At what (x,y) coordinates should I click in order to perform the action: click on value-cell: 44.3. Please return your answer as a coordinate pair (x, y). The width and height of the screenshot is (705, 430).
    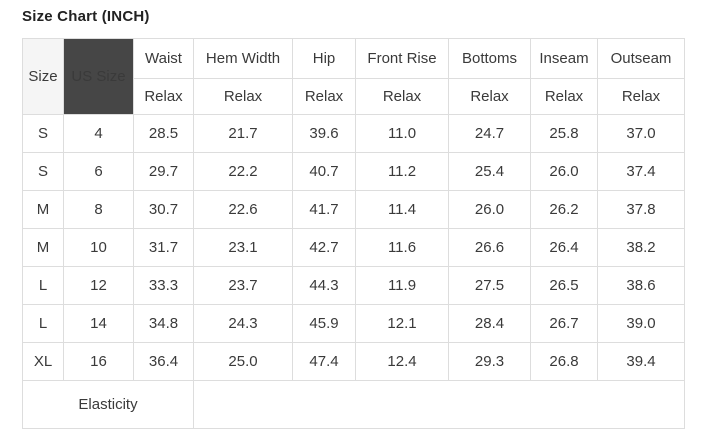
    Looking at the image, I should click on (324, 285).